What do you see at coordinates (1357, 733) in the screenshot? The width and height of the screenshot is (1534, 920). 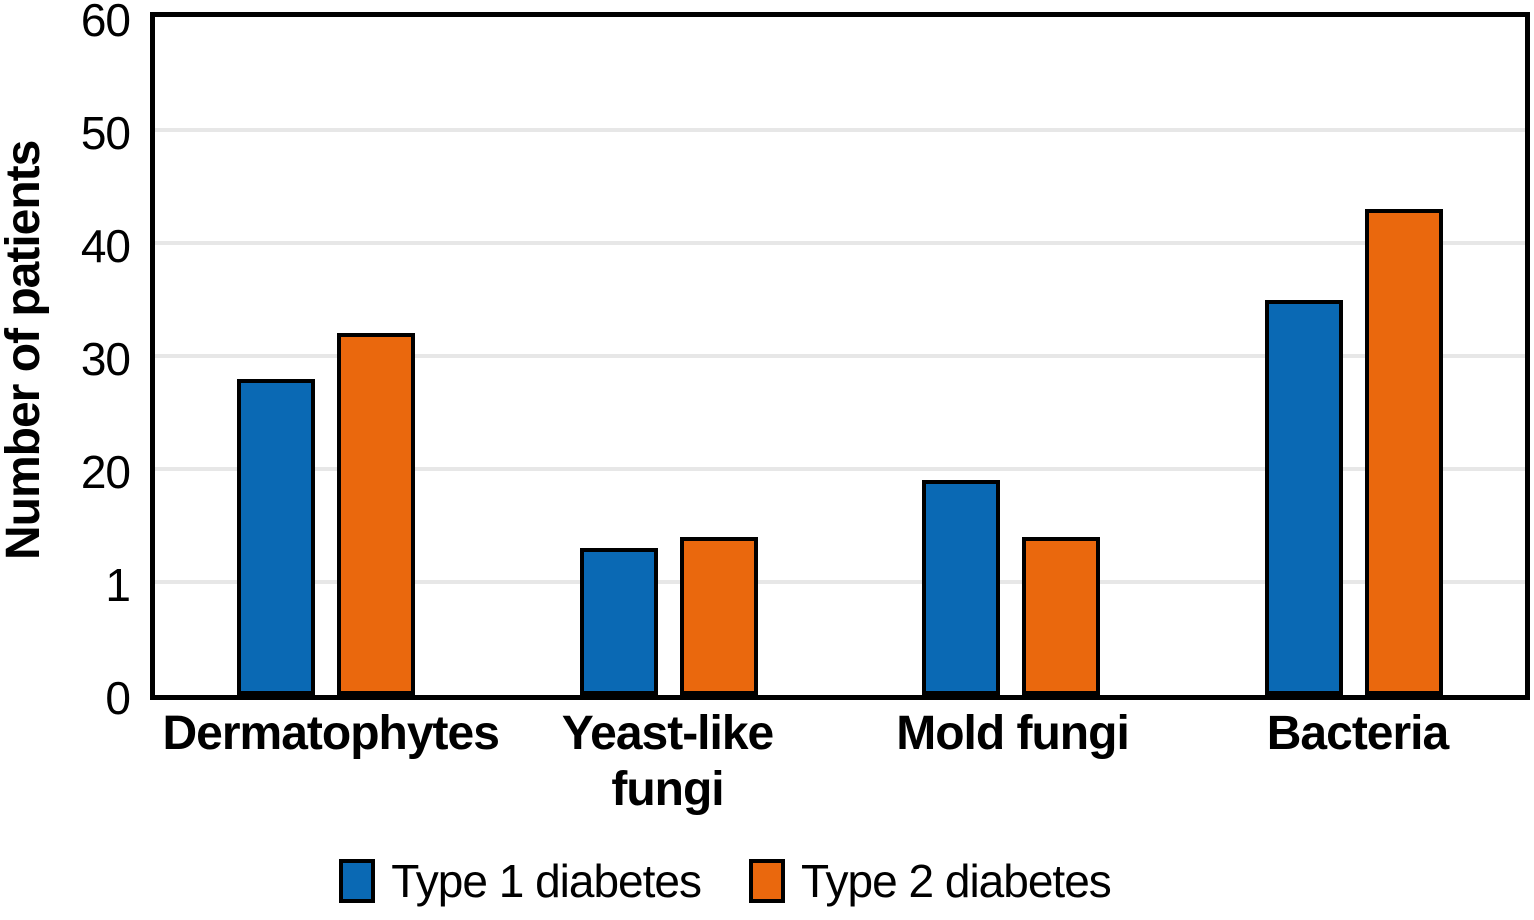 I see `x-axis-label-text: Bacteria` at bounding box center [1357, 733].